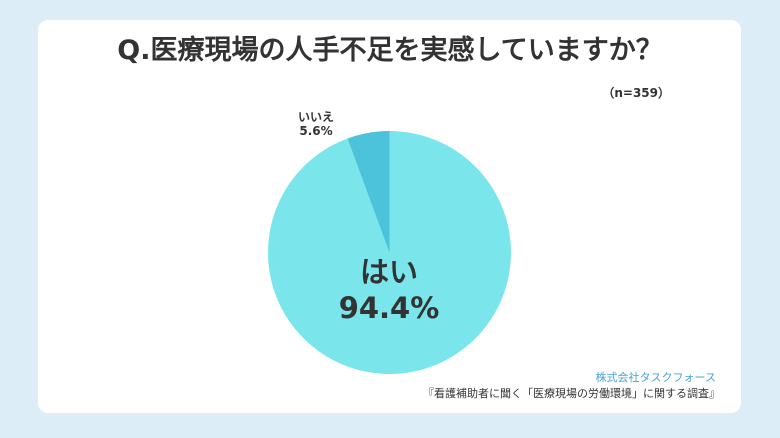  I want to click on no-label: いいえ 5.6%, so click(316, 124).